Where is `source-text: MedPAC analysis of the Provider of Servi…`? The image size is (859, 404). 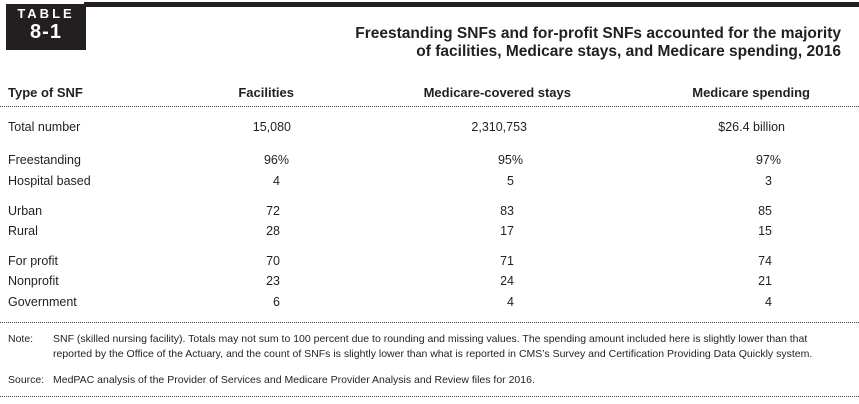
source-text: MedPAC analysis of the Provider of Servi… is located at coordinates (294, 380).